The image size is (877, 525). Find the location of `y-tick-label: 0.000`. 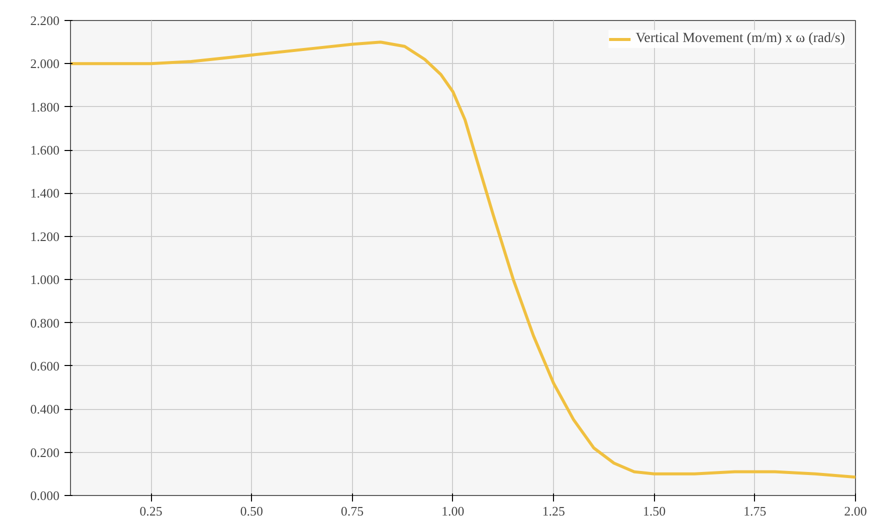

y-tick-label: 0.000 is located at coordinates (45, 495).